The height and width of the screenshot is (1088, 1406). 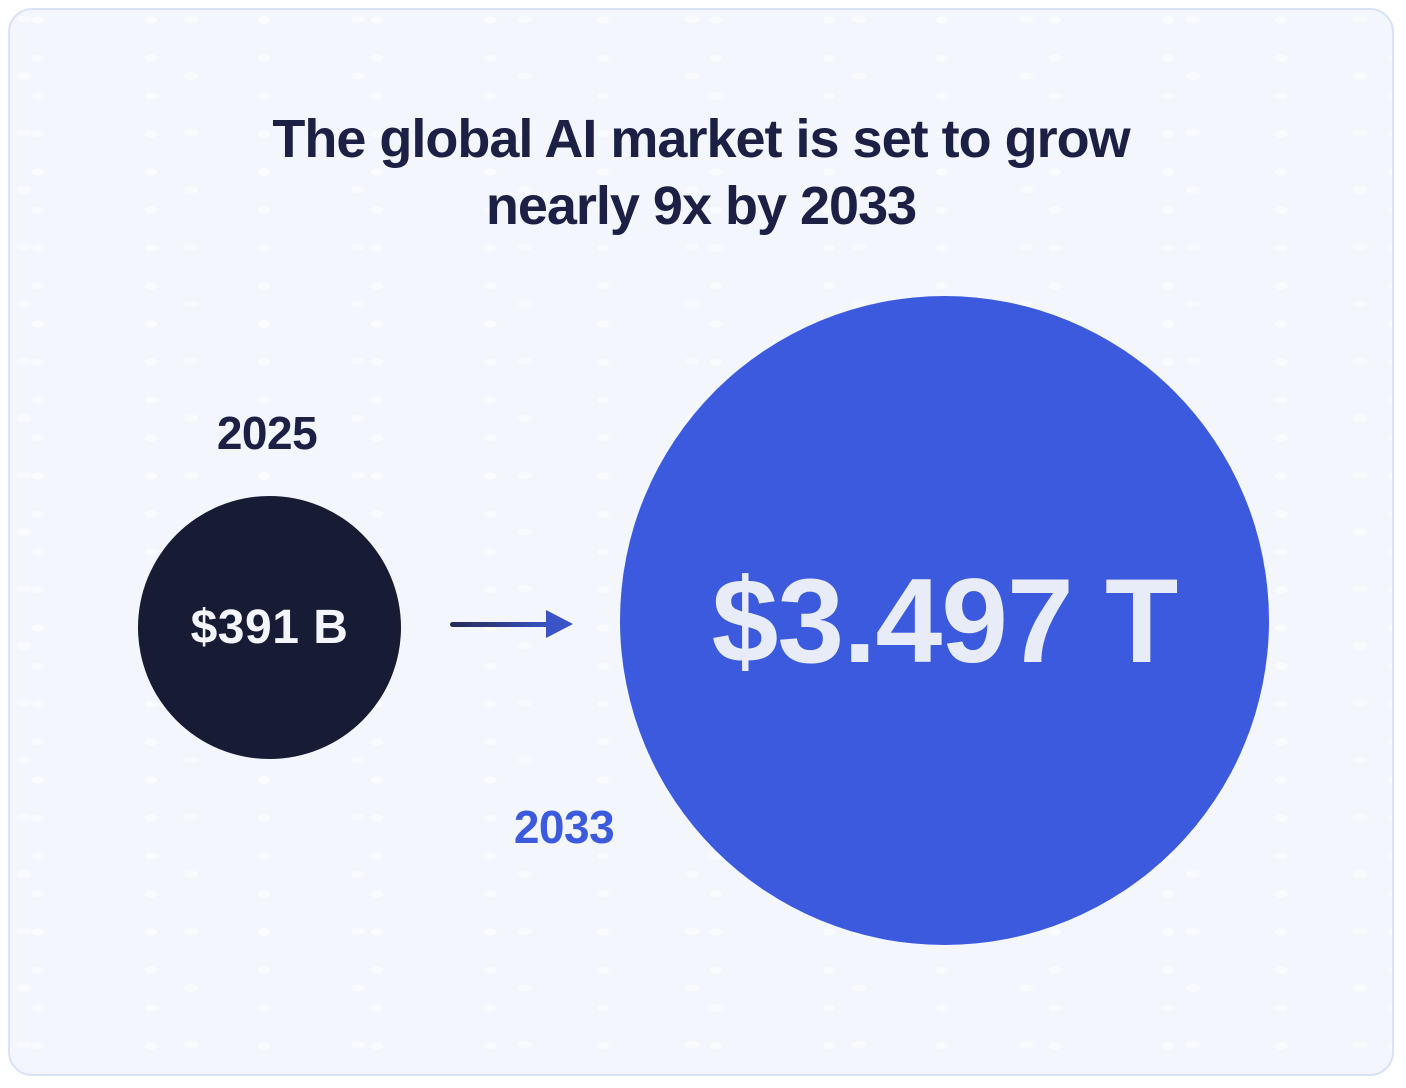 I want to click on arrow-right-icon, so click(x=512, y=624).